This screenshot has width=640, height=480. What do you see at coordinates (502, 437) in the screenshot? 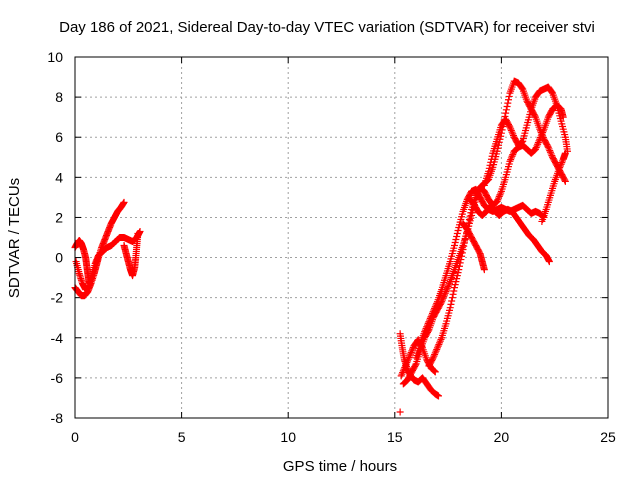
I see `x-tick-label: 20` at bounding box center [502, 437].